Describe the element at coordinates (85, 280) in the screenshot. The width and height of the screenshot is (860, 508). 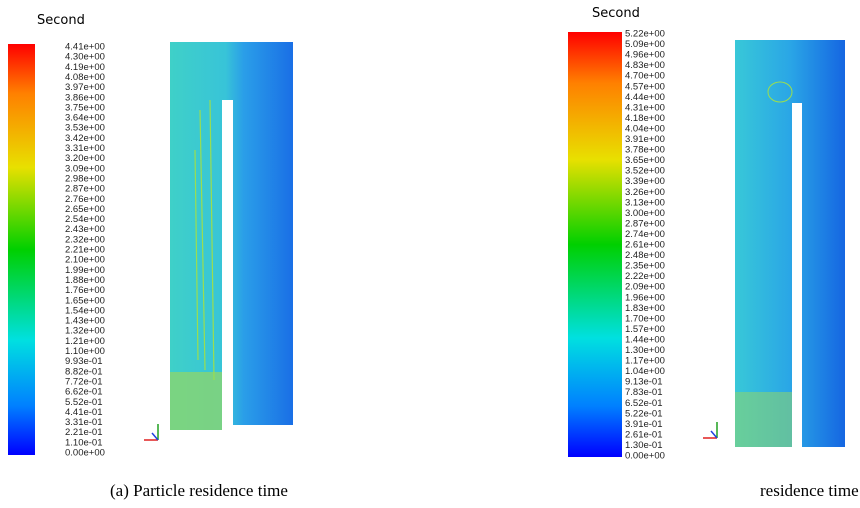
I see `colorbar-label: 1.88e+00` at that location.